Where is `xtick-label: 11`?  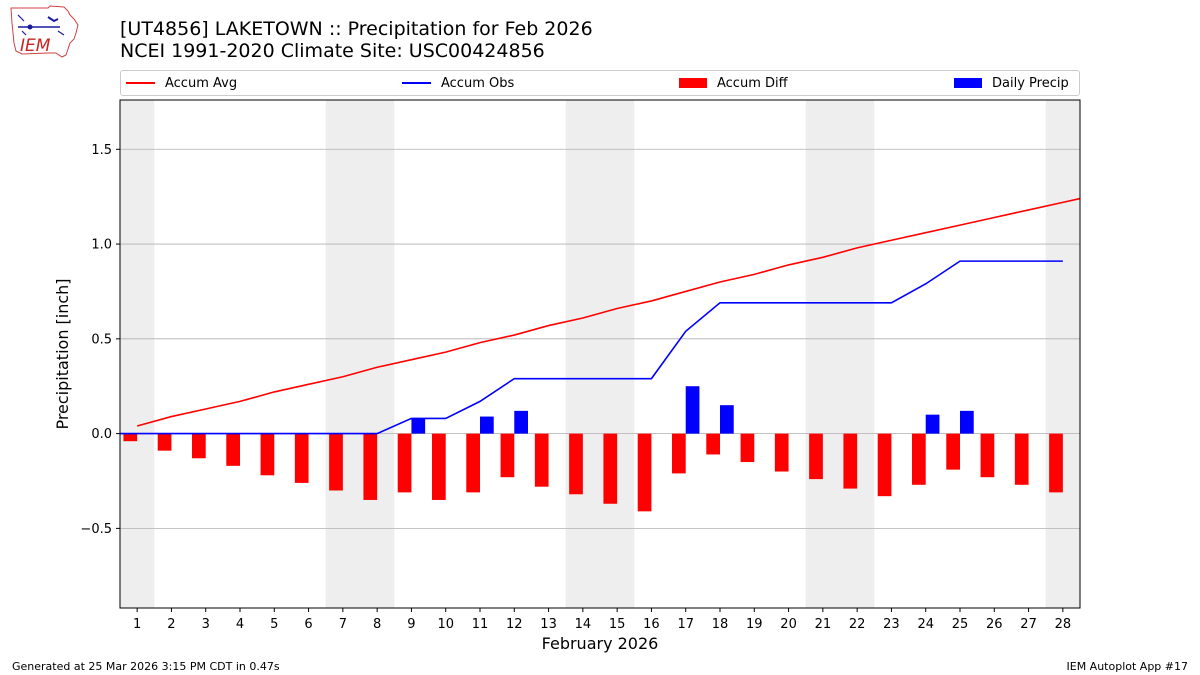 xtick-label: 11 is located at coordinates (480, 624).